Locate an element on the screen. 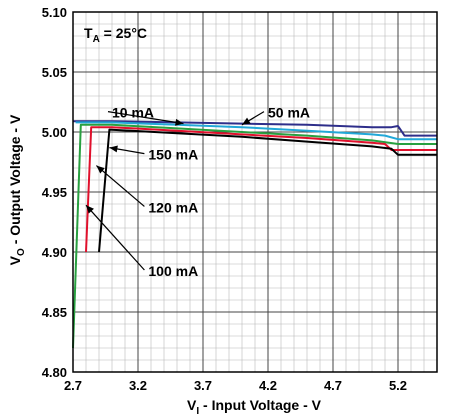 This screenshot has width=450, height=419. x-tick-label: 4.2 is located at coordinates (268, 385).